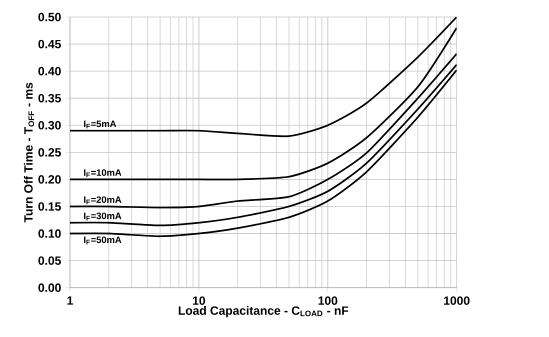 The height and width of the screenshot is (337, 549). Describe the element at coordinates (49, 125) in the screenshot. I see `y-tick-label: 0.30` at that location.